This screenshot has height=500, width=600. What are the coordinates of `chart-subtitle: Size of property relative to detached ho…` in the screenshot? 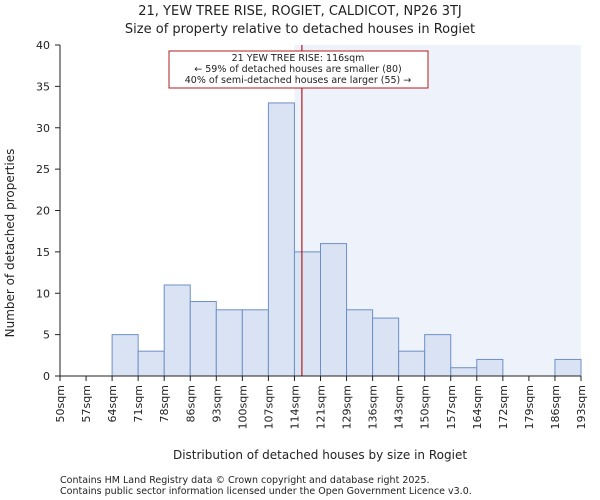 It's located at (300, 29).